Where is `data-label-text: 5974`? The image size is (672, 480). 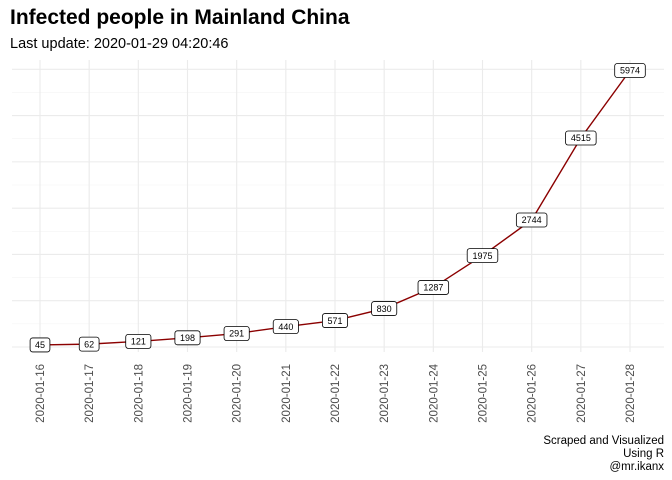
data-label-text: 5974 is located at coordinates (630, 71).